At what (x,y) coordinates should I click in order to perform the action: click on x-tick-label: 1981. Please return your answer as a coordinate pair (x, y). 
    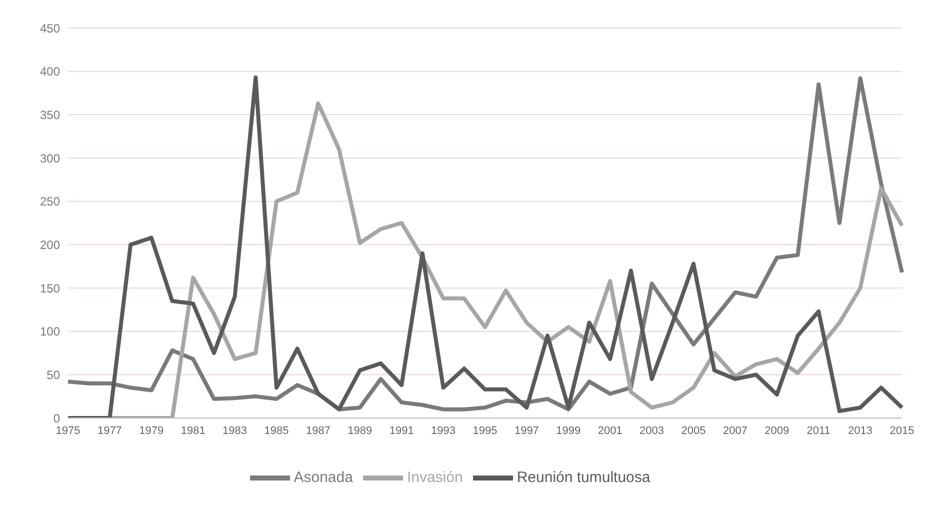
    Looking at the image, I should click on (193, 430).